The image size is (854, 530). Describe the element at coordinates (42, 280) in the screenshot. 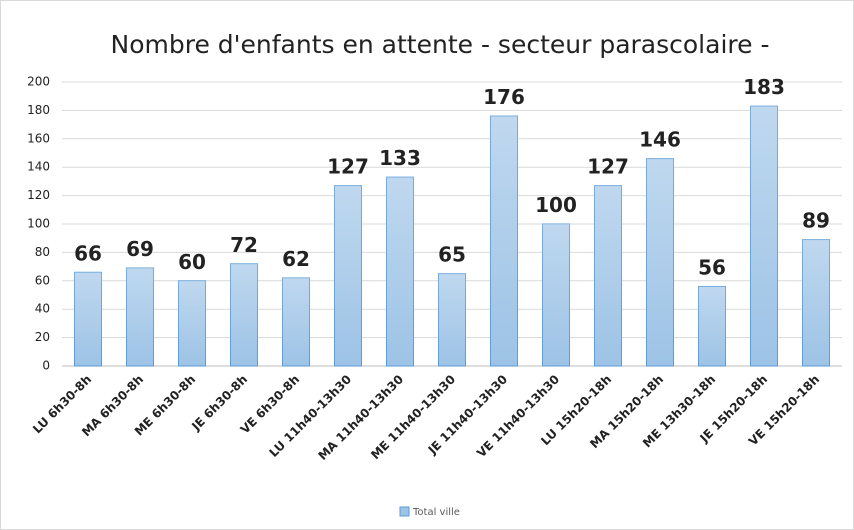

I see `y-tick-label: 60` at that location.